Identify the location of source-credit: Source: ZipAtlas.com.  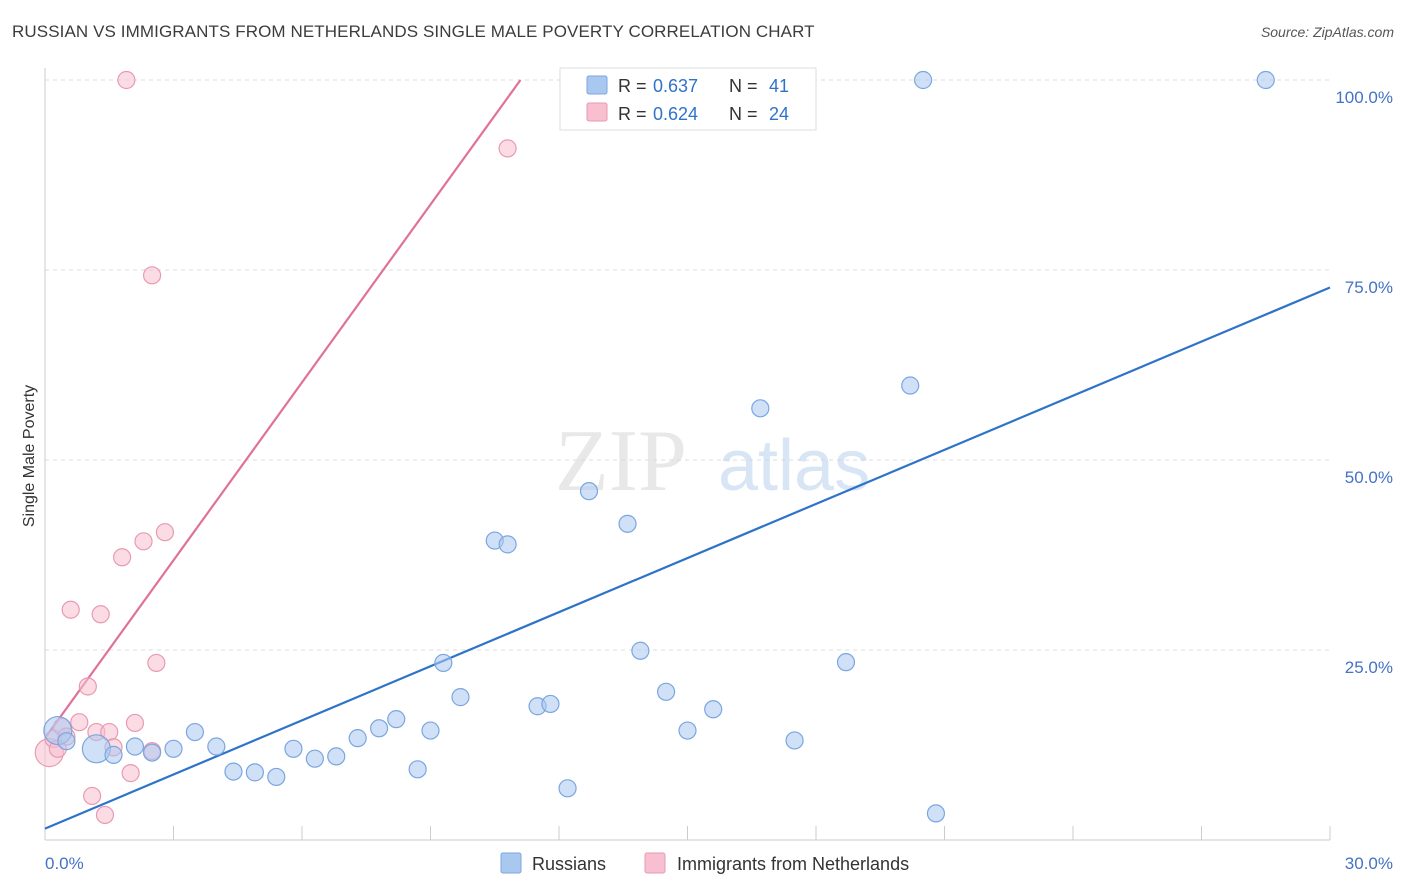
(1327, 32).